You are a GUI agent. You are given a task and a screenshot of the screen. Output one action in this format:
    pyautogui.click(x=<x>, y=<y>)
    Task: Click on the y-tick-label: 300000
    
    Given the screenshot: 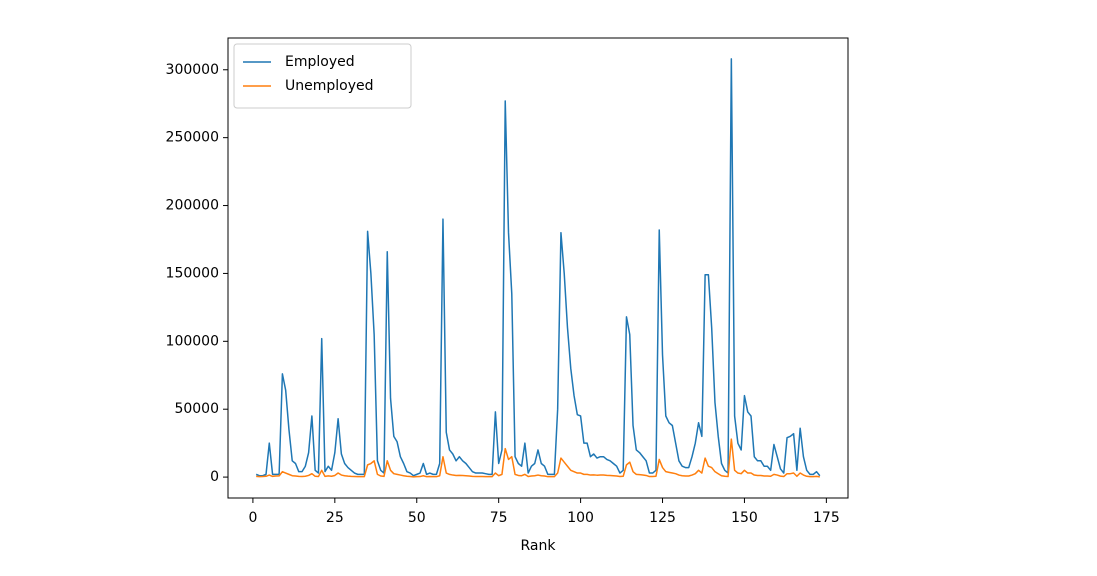 What is the action you would take?
    pyautogui.click(x=192, y=70)
    